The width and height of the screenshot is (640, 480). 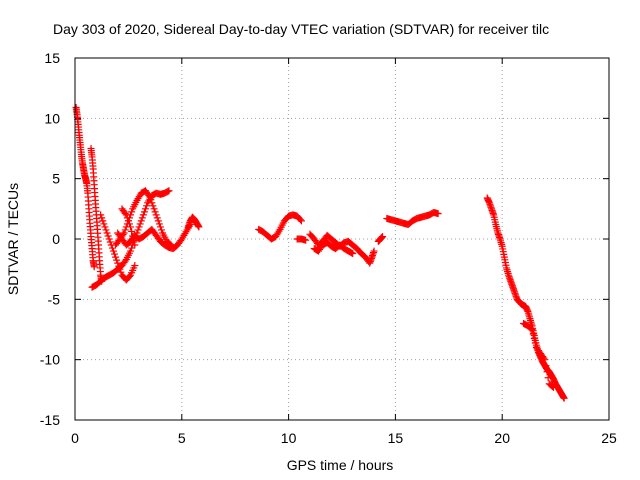 What do you see at coordinates (56, 179) in the screenshot?
I see `y-tick-label: 5` at bounding box center [56, 179].